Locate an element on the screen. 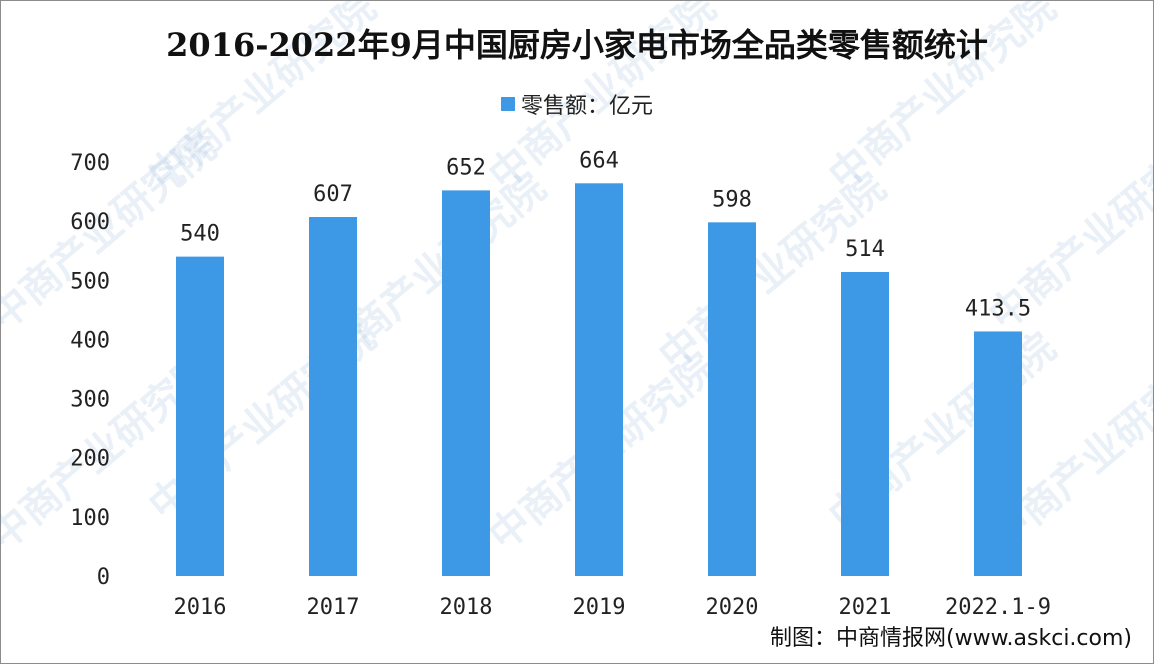 The image size is (1154, 664). x-tick-label: 2020 is located at coordinates (732, 607).